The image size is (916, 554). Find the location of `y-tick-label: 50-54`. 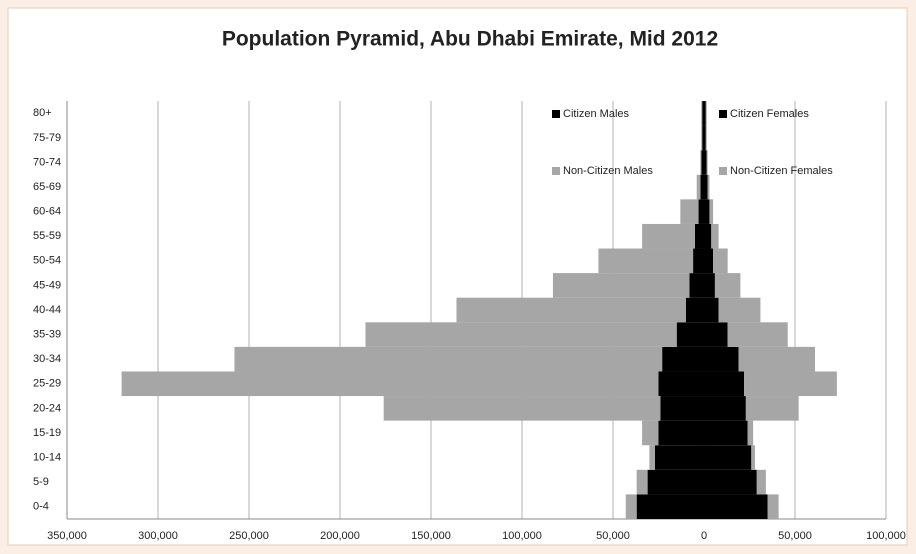

y-tick-label: 50-54 is located at coordinates (47, 261).